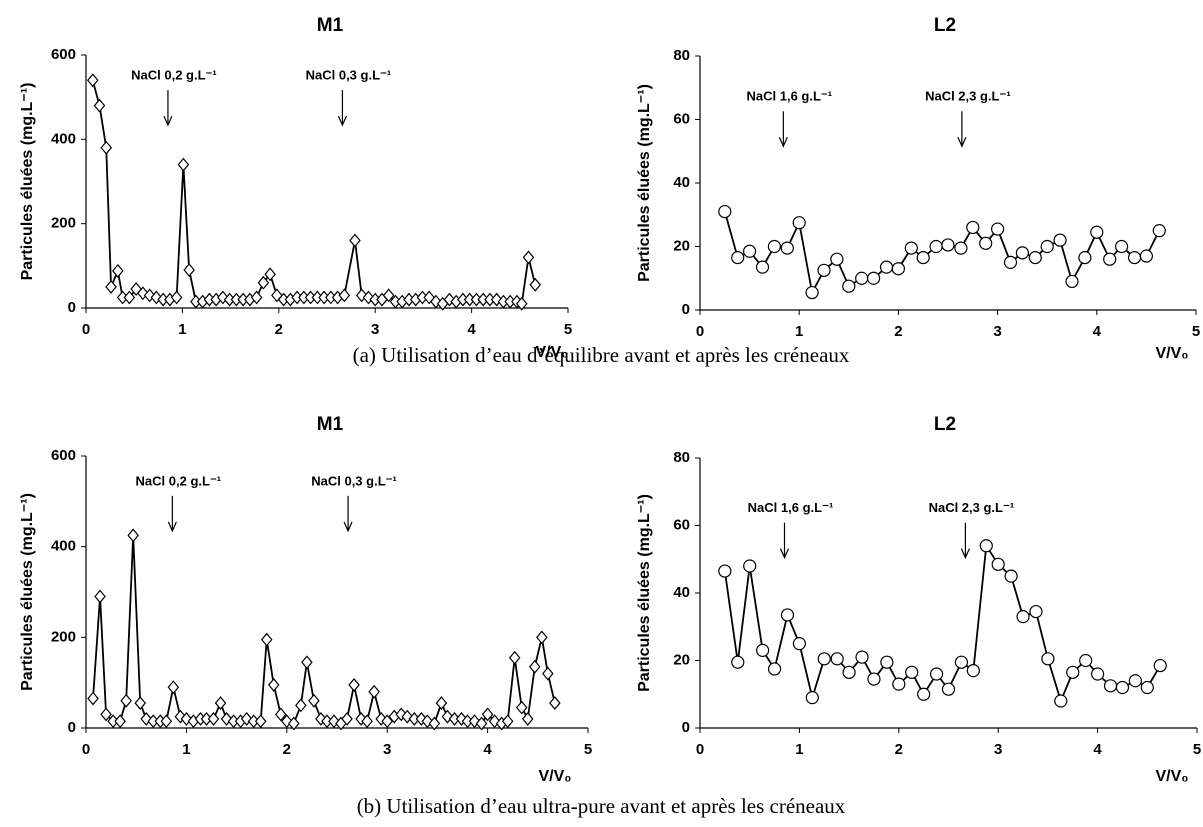  What do you see at coordinates (790, 96) in the screenshot?
I see `annotation: NaCl 1,6 g.L⁻¹` at bounding box center [790, 96].